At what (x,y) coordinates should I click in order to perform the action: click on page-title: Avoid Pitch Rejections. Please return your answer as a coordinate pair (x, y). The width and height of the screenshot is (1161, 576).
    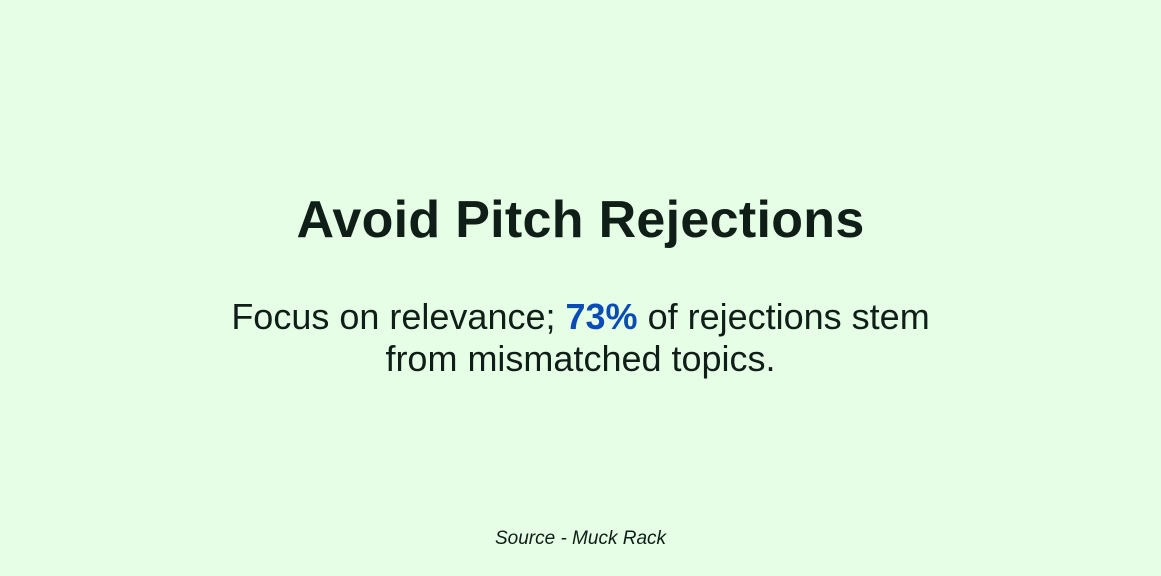
    Looking at the image, I should click on (580, 220).